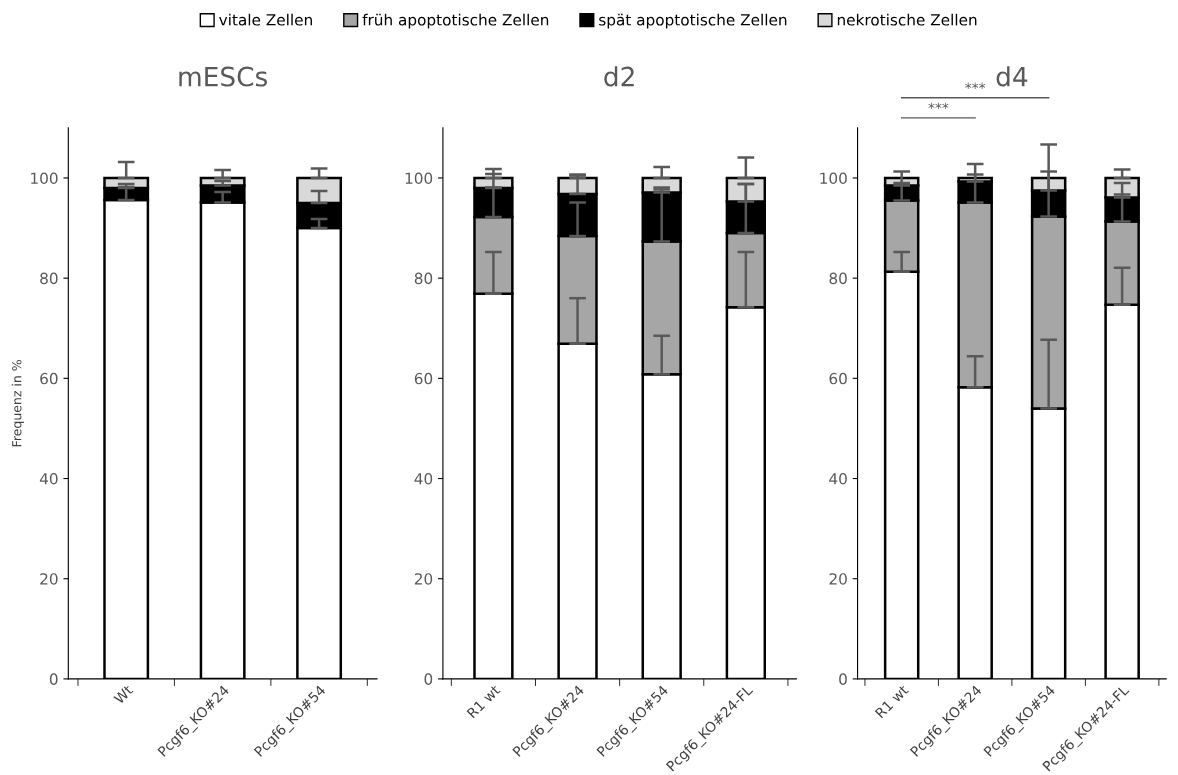 The image size is (1178, 775). I want to click on chart-title: d2, so click(619, 76).